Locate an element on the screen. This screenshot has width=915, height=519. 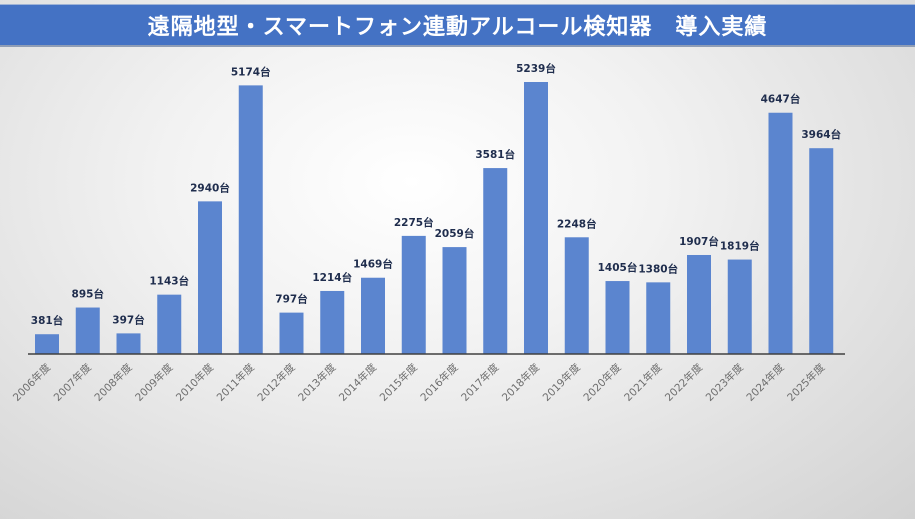
data-label: 5239台 is located at coordinates (536, 68).